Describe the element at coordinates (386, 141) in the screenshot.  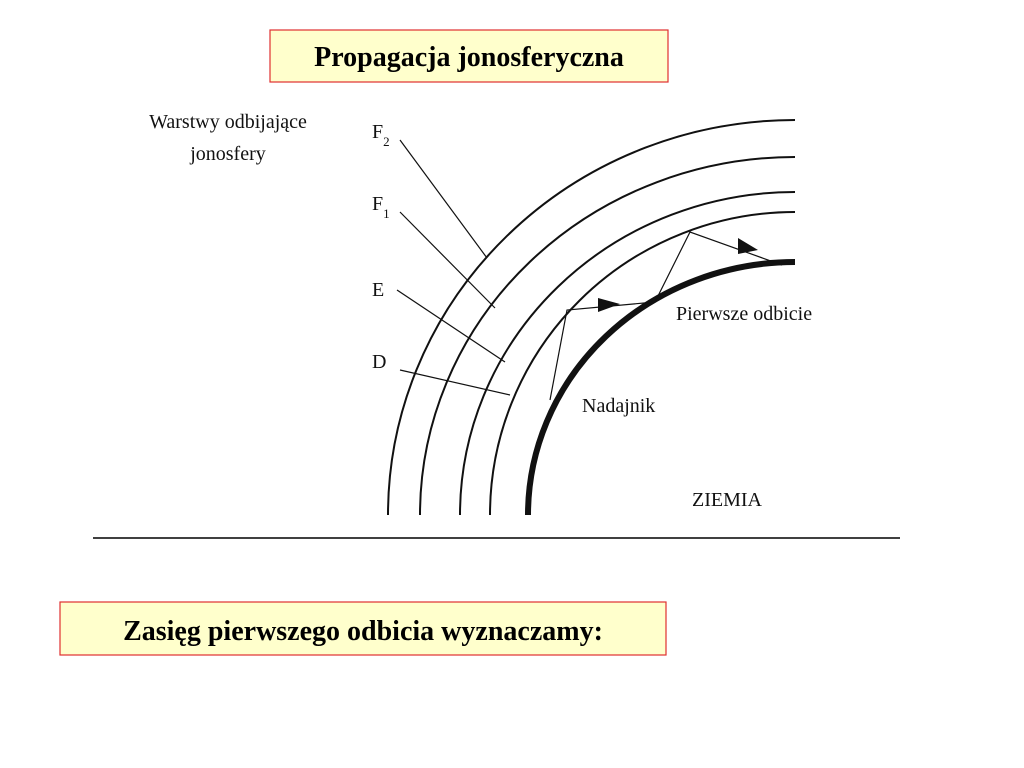
I see `layer-sub: 2` at that location.